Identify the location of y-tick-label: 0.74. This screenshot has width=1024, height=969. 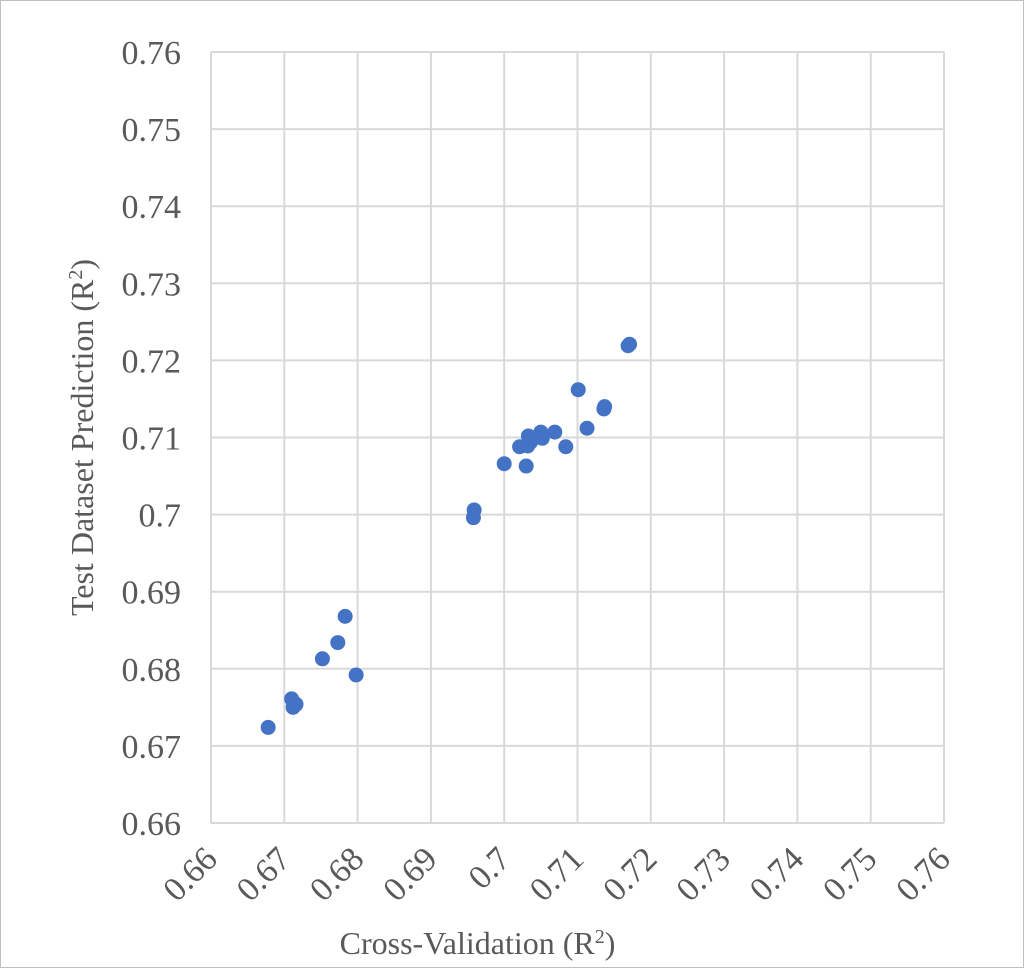
(152, 207).